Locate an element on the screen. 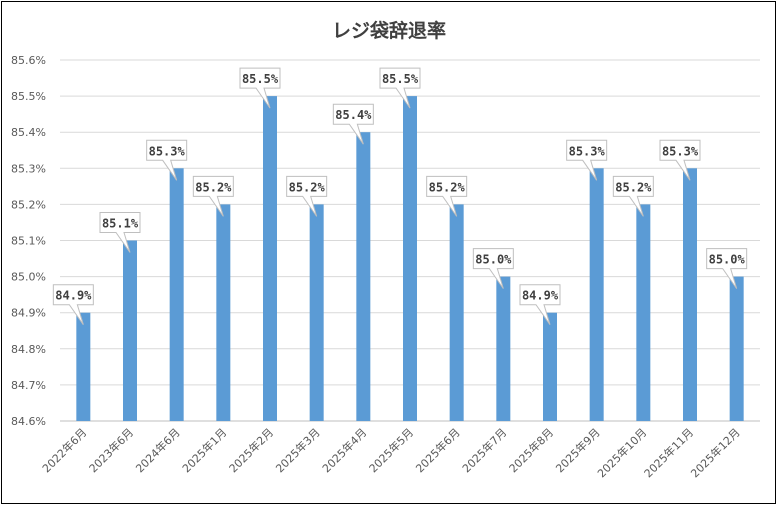  y-tick-label: 85.2% is located at coordinates (28, 204).